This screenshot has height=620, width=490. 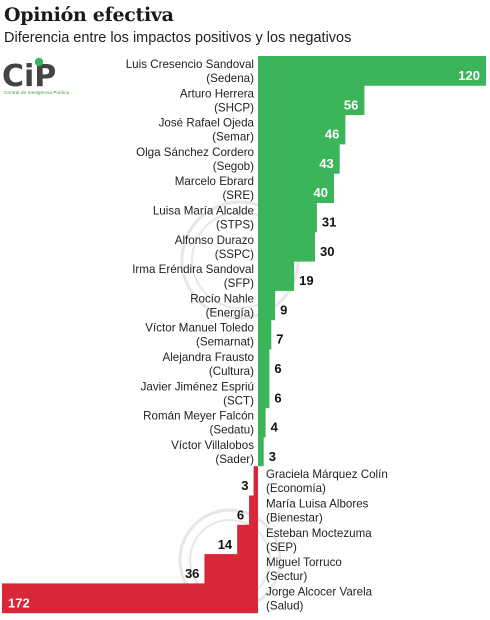 What do you see at coordinates (351, 104) in the screenshot?
I see `value-label-1: 56` at bounding box center [351, 104].